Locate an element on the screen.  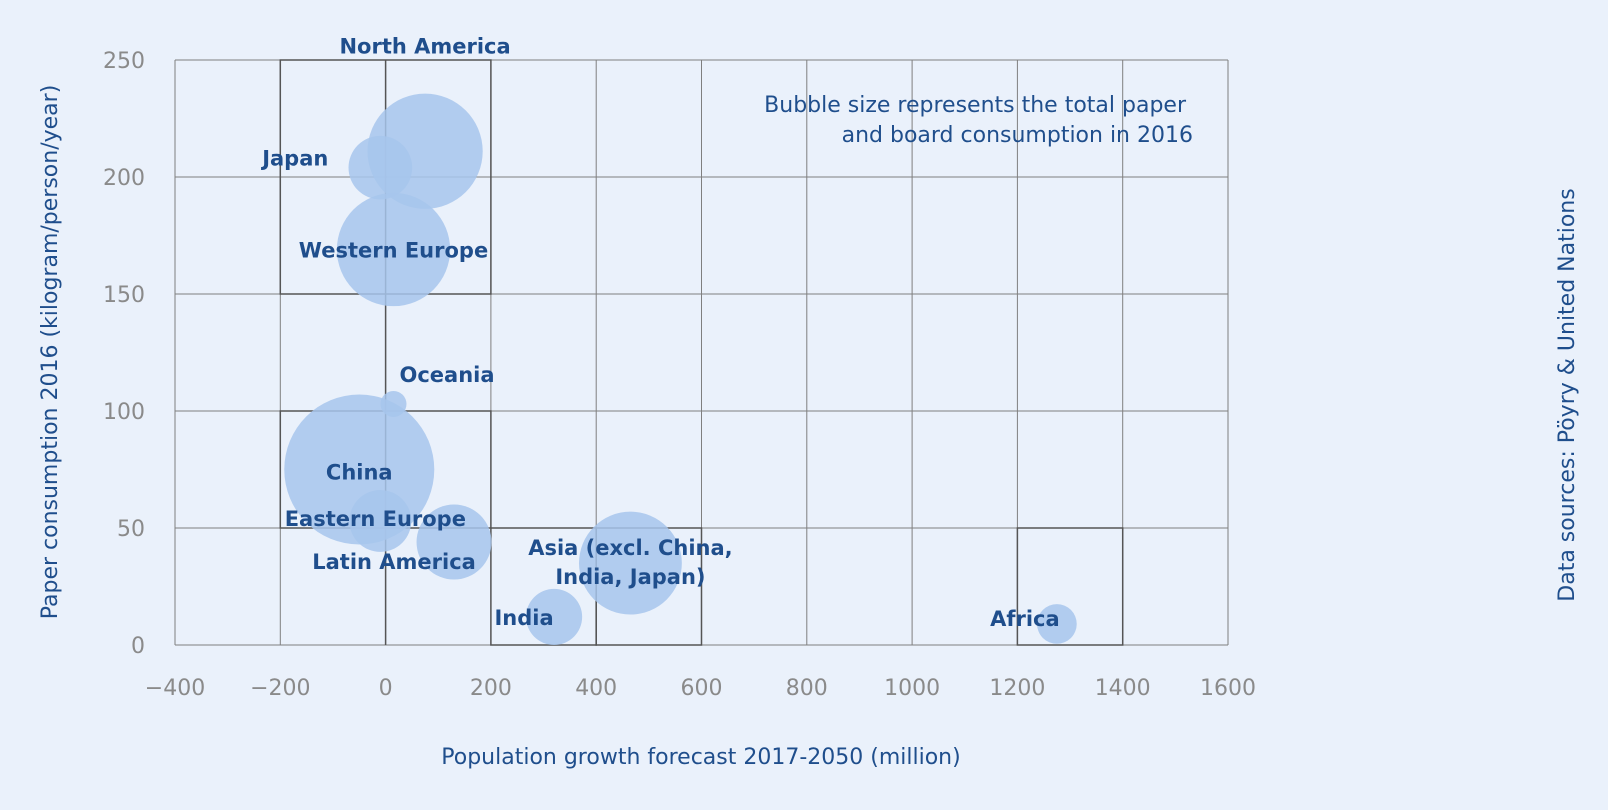
bubble-size-note-line-1: Bubble size represents the total paper is located at coordinates (975, 105).